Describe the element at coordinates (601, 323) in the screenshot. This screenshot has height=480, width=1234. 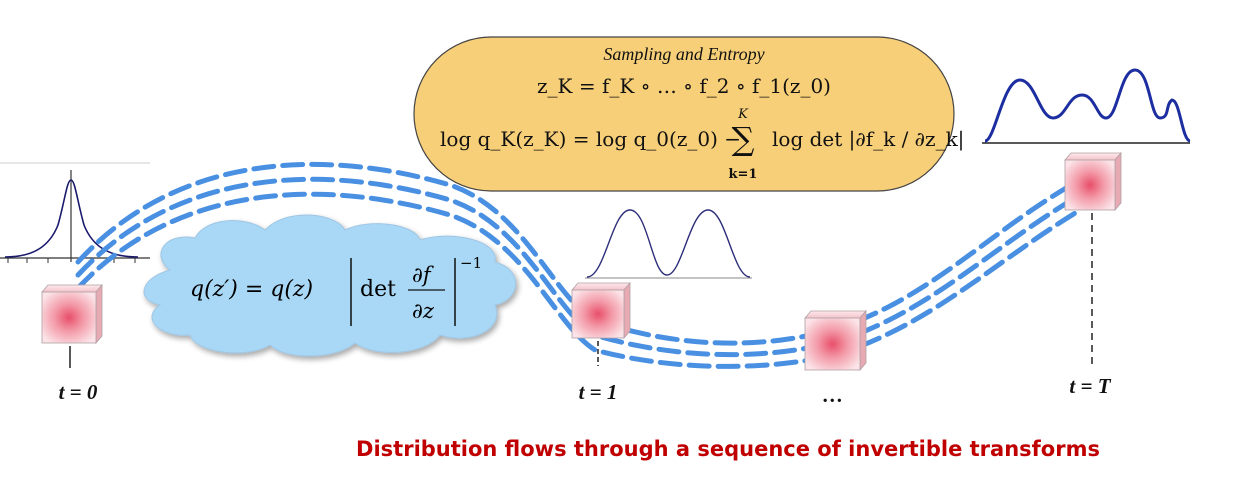
I see `cube-t1` at that location.